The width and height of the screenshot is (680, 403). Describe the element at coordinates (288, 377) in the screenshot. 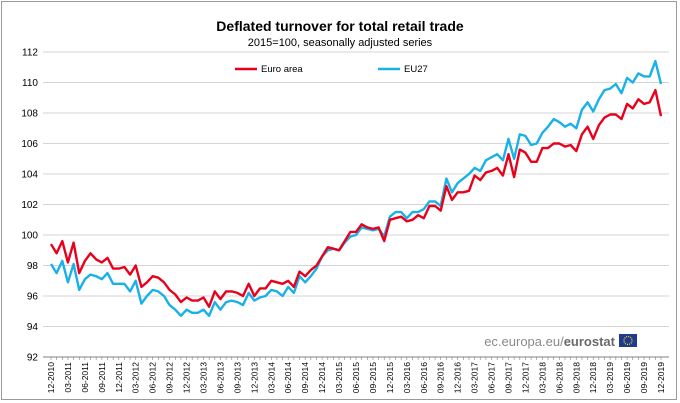

I see `x-tick-label-06-2014: 06-2014` at that location.